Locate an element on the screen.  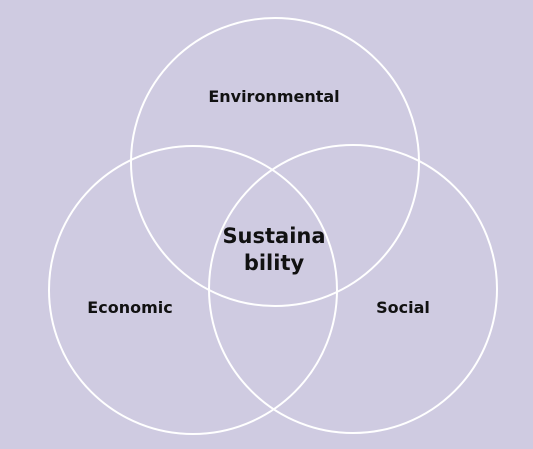
environmental-label: Environmental is located at coordinates (273, 96).